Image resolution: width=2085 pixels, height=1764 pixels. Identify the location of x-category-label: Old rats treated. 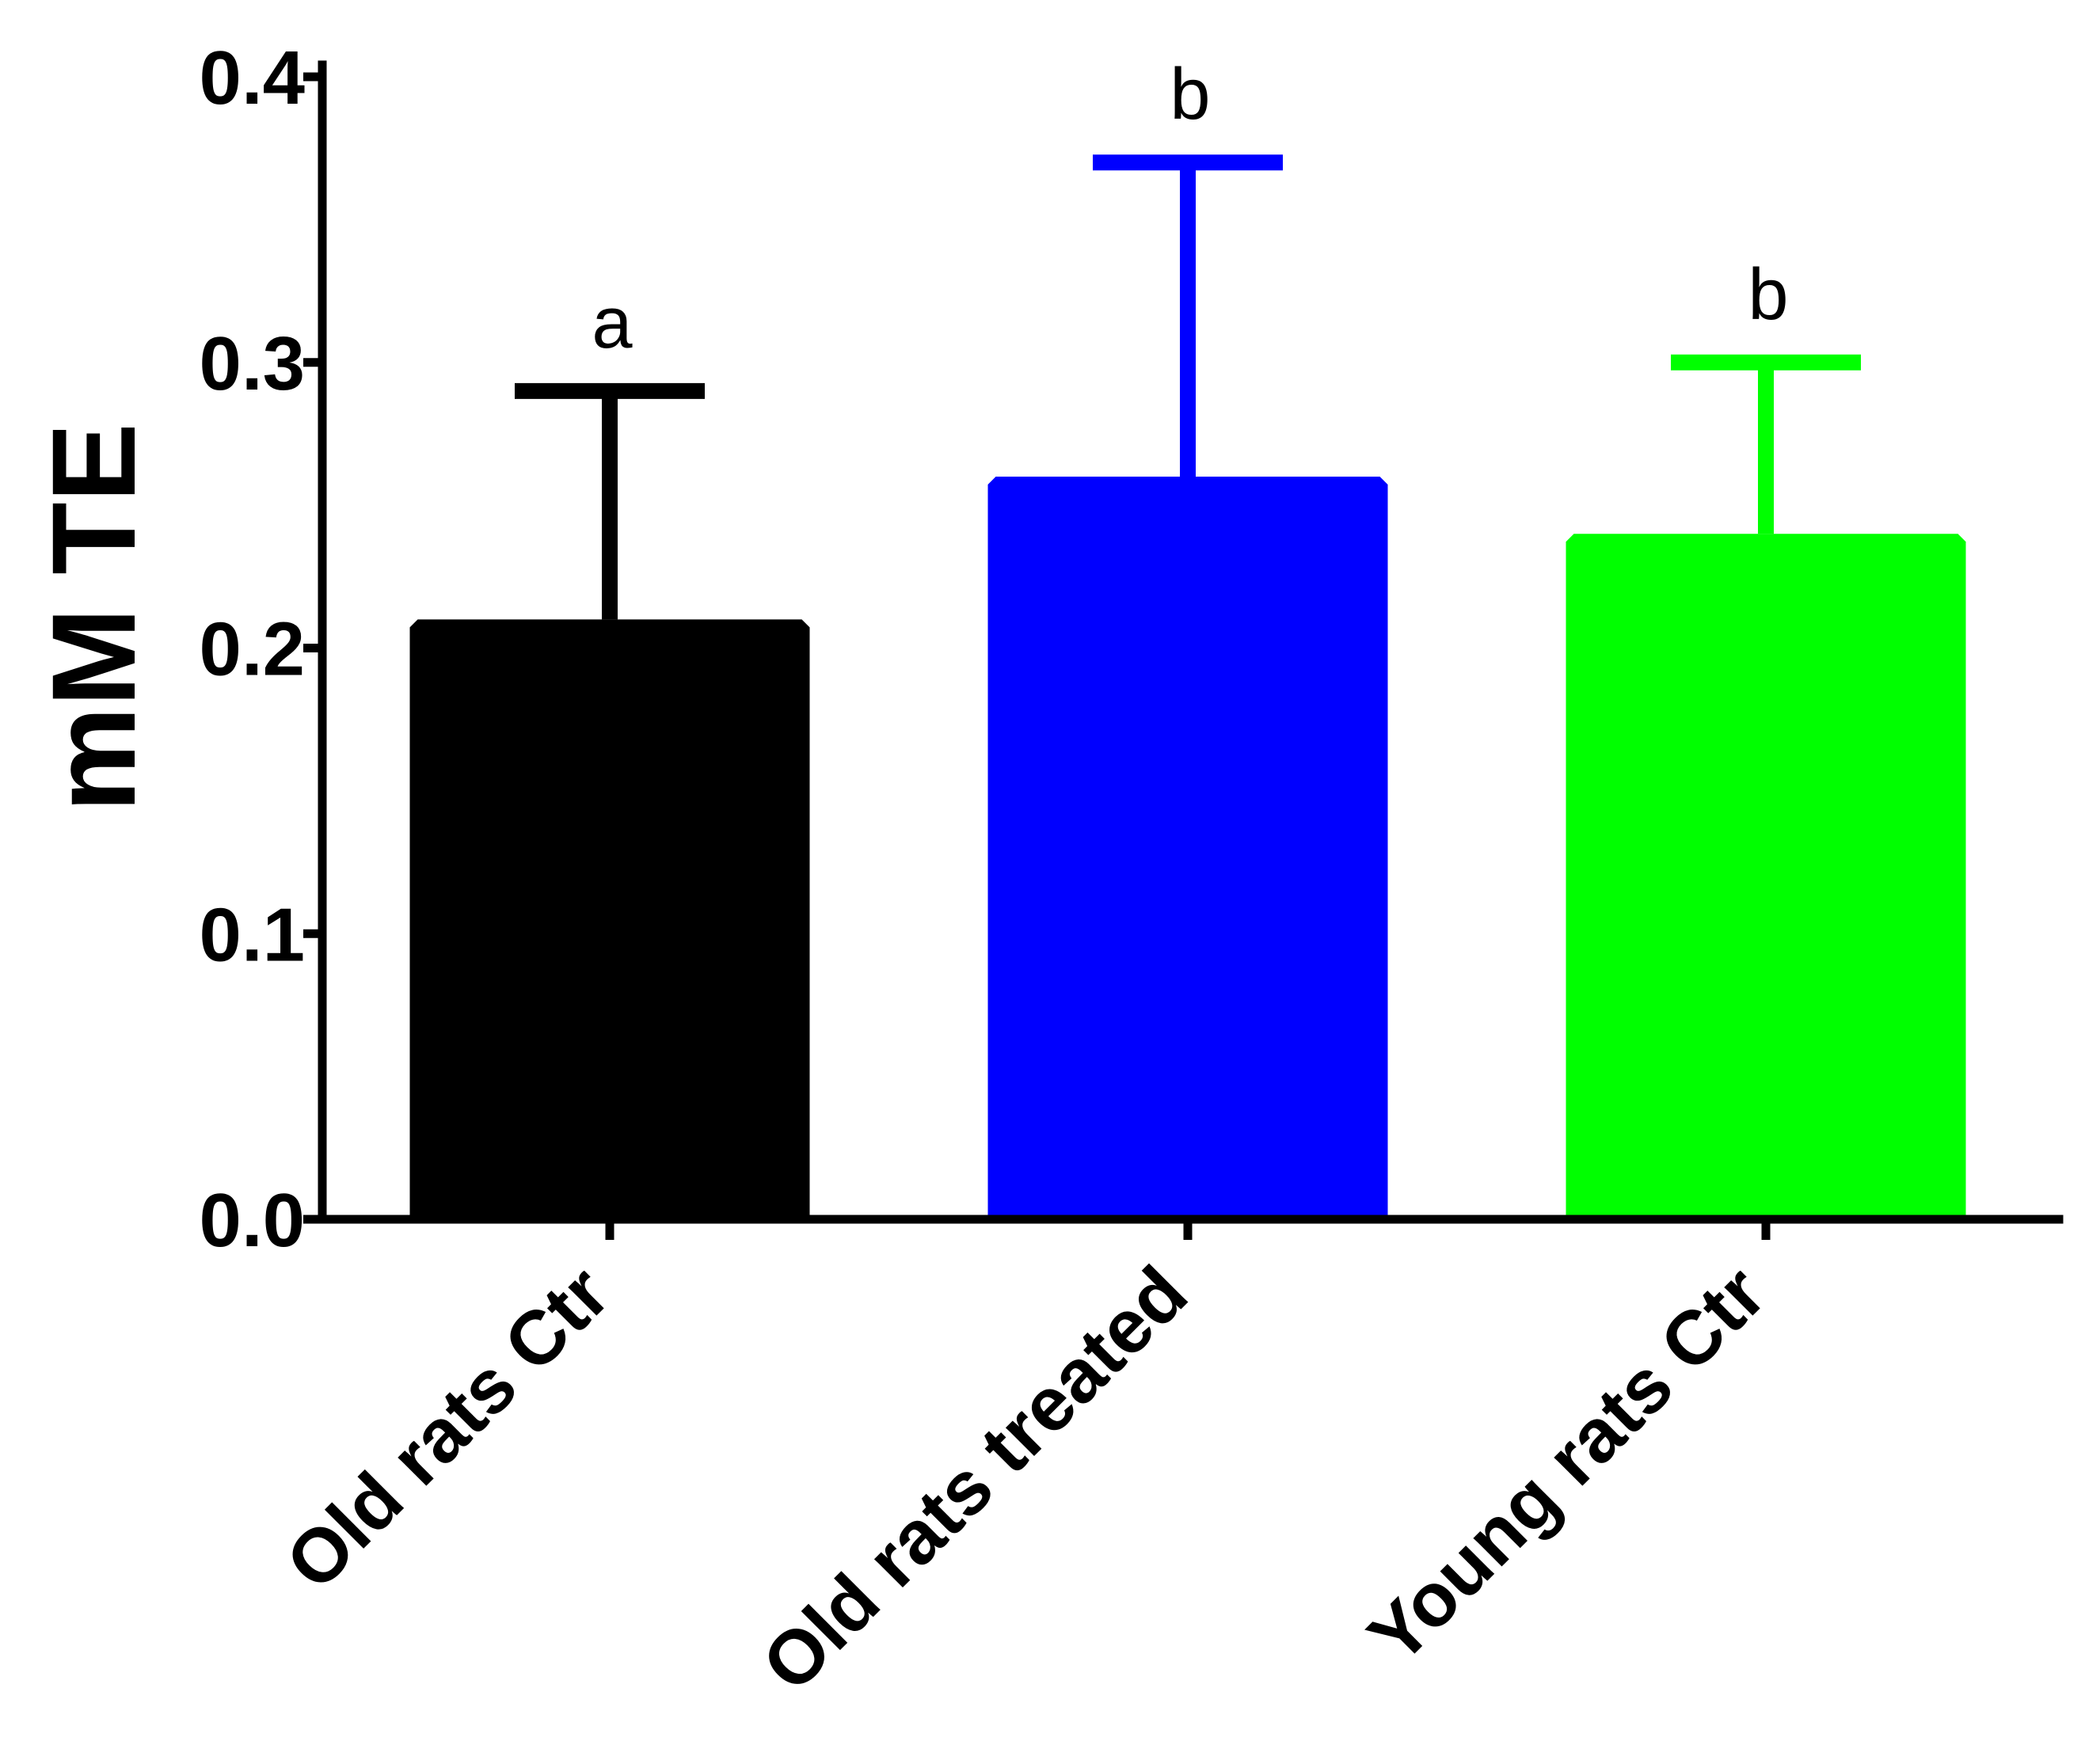
(974, 1478).